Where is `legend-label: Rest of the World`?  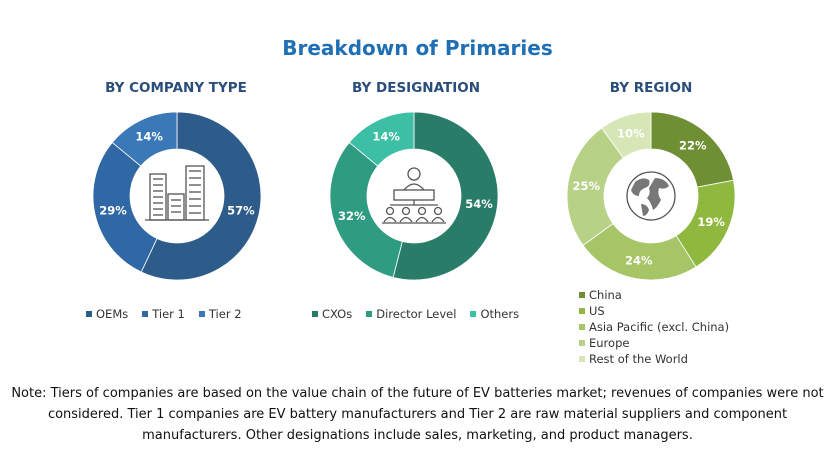
legend-label: Rest of the World is located at coordinates (638, 359).